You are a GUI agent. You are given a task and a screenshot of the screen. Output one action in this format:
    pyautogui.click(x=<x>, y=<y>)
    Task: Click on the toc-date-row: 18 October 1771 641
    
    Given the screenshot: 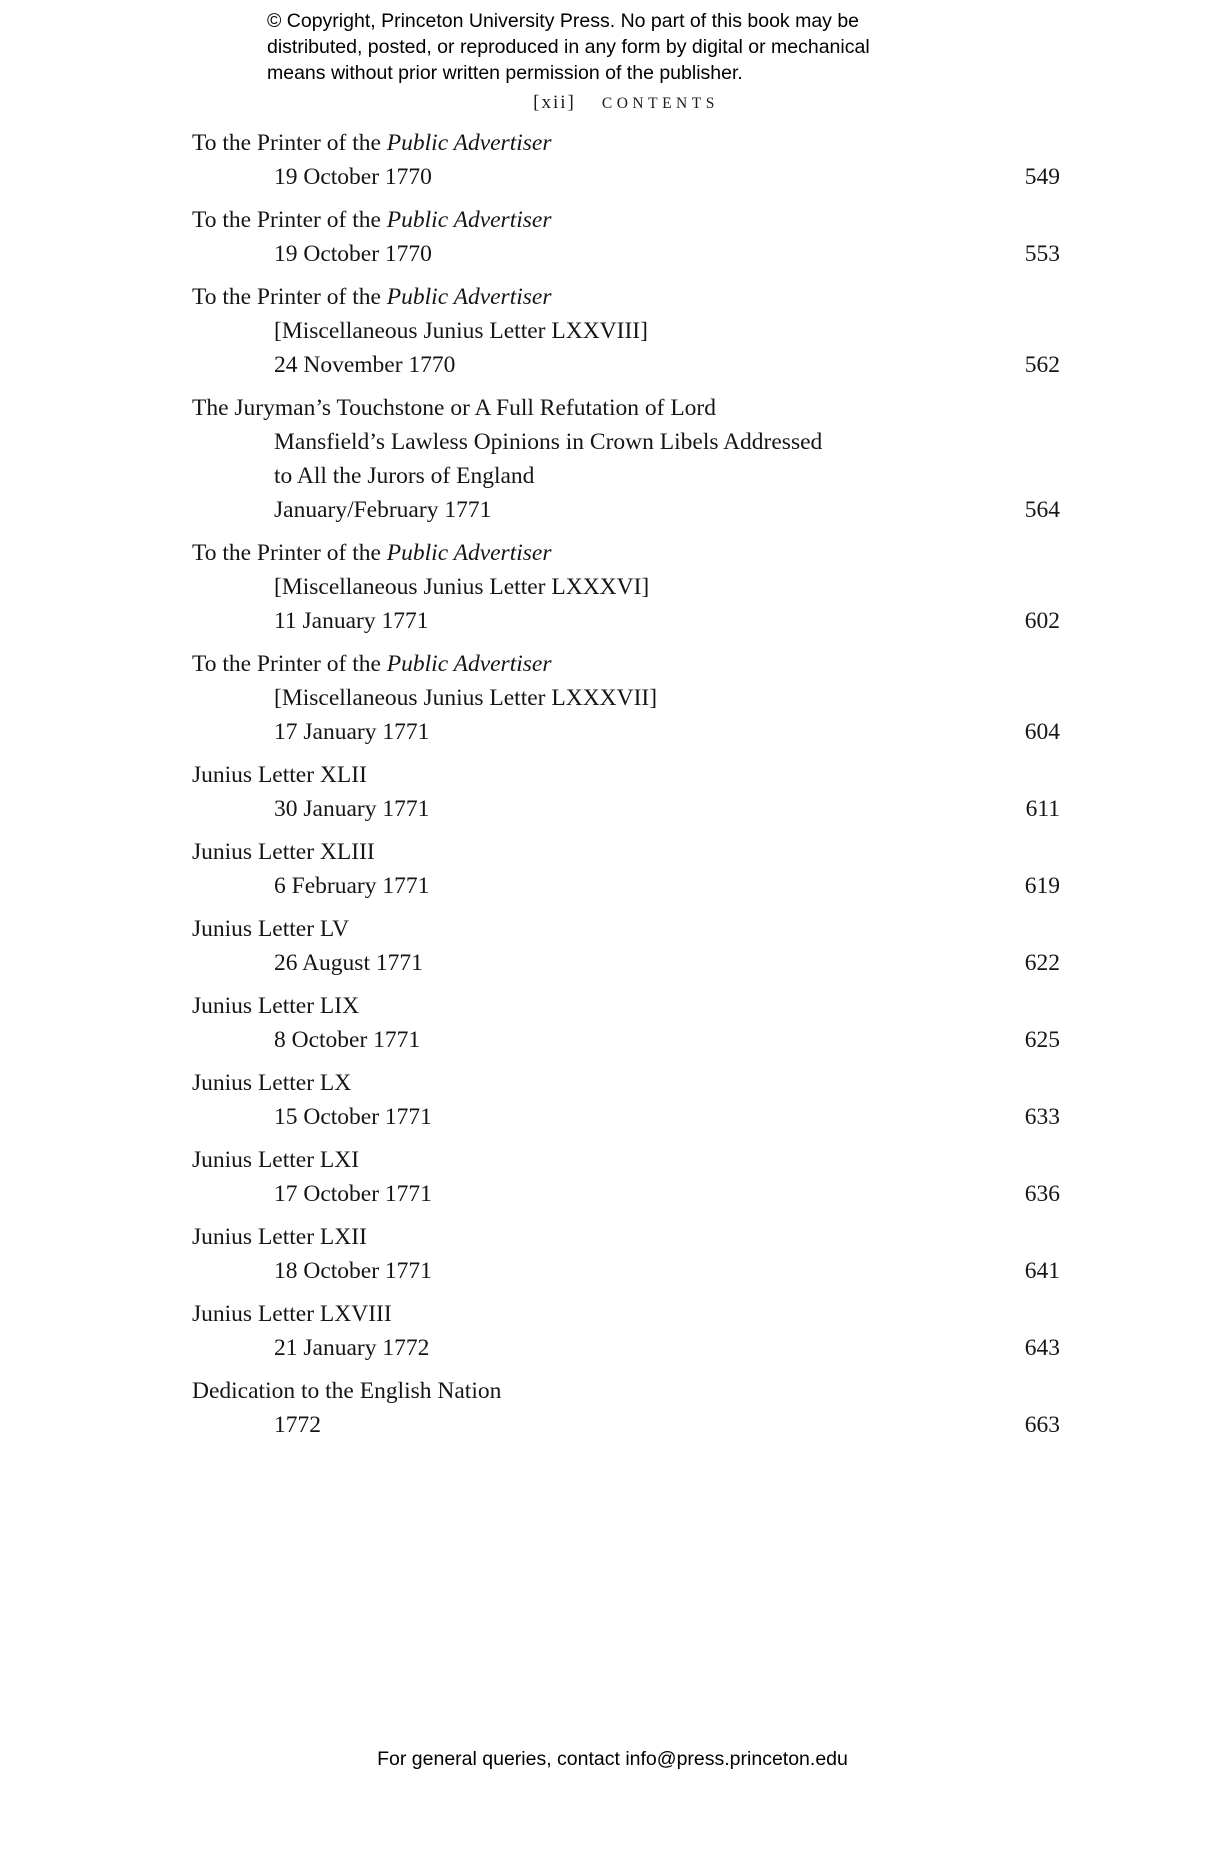 What is the action you would take?
    pyautogui.click(x=626, y=1271)
    